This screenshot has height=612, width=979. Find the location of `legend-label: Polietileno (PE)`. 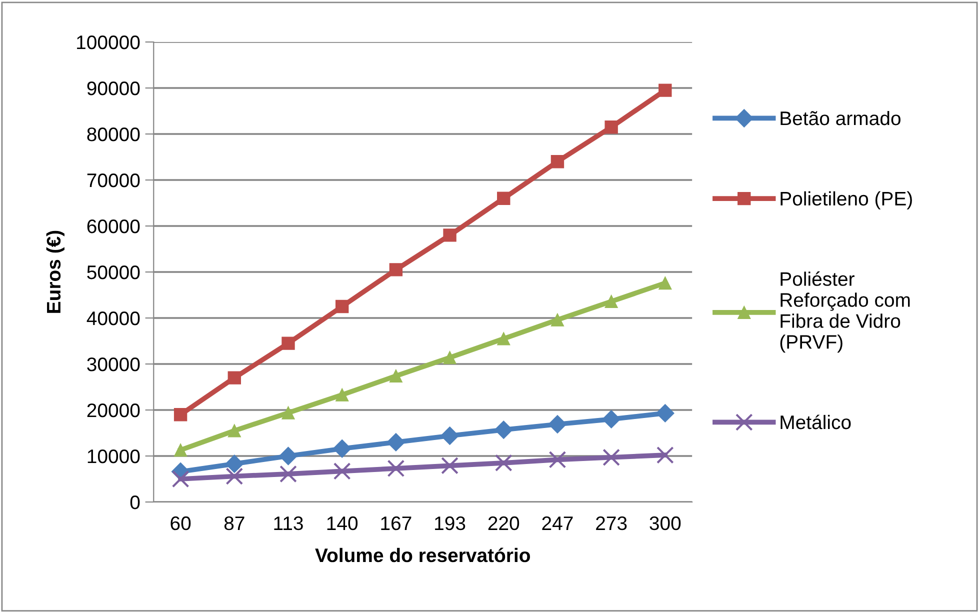

legend-label: Polietileno (PE) is located at coordinates (846, 200).